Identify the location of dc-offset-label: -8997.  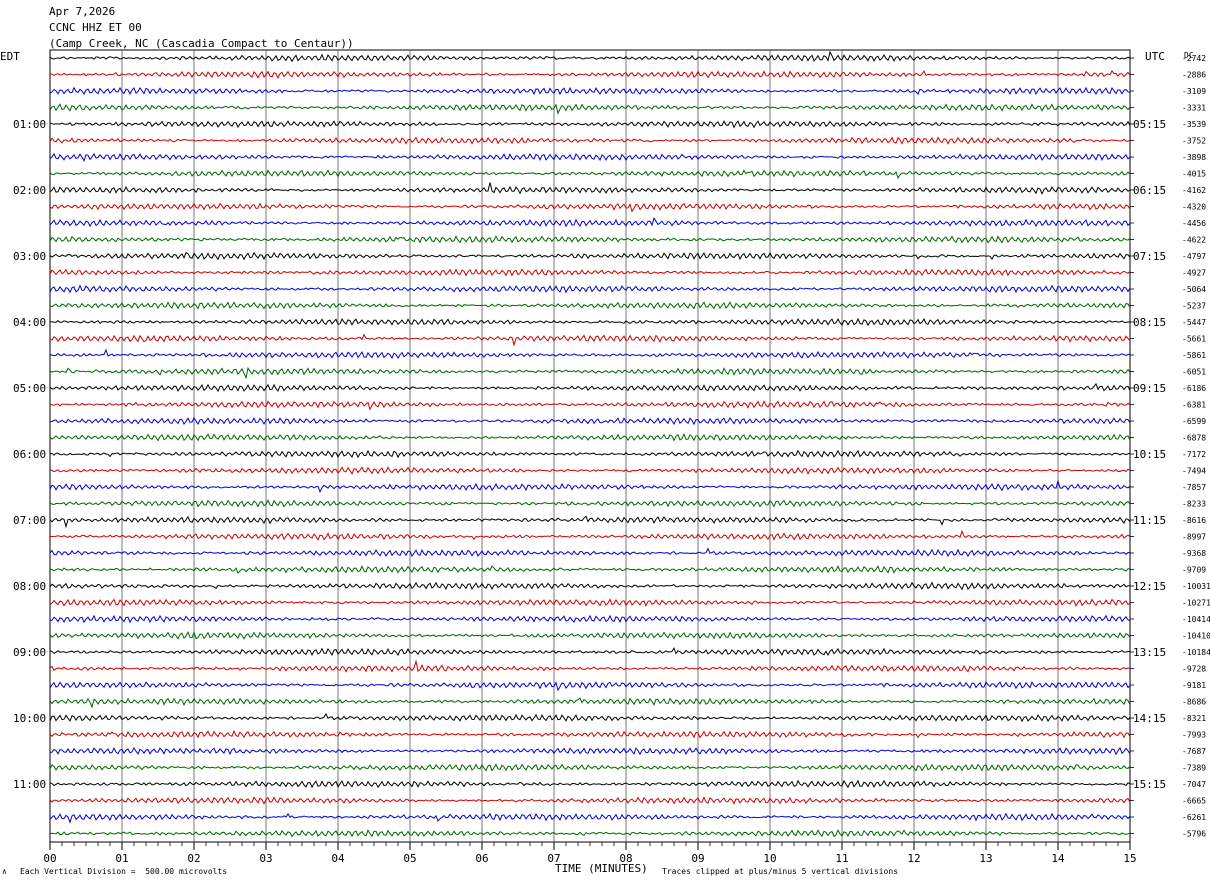
(1194, 537).